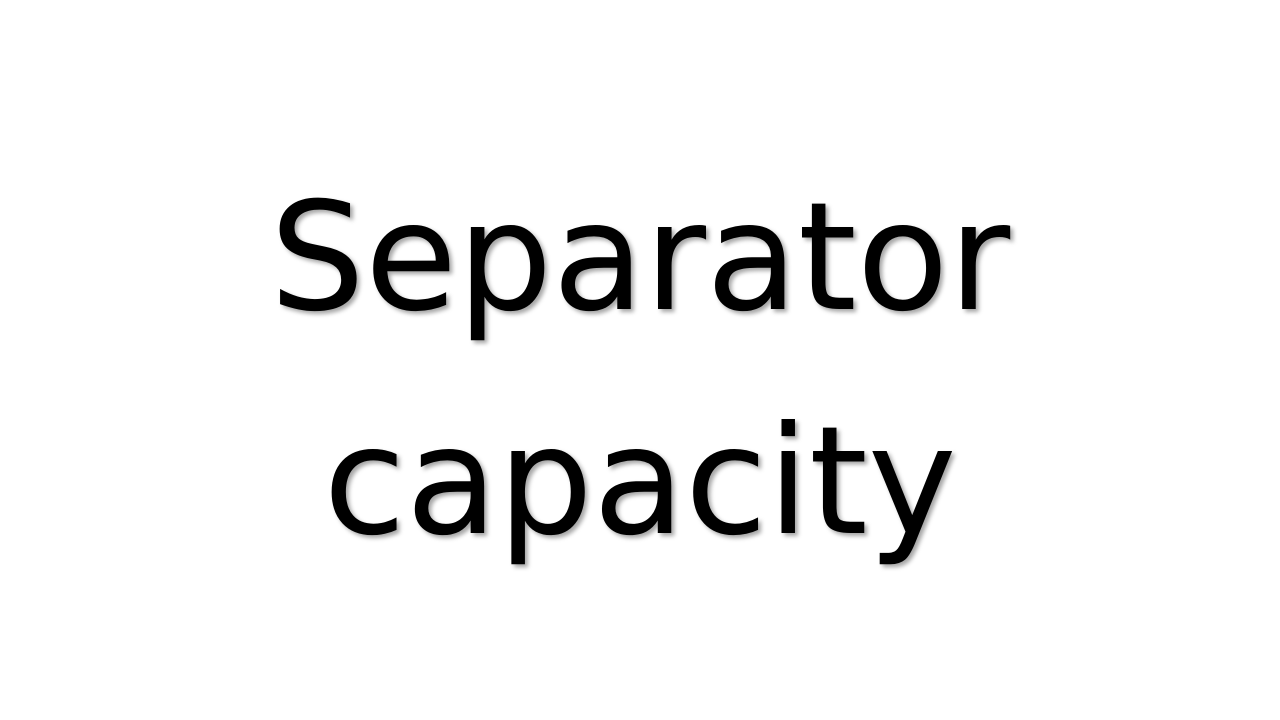 This screenshot has width=1280, height=720. What do you see at coordinates (640, 258) in the screenshot?
I see `title-line-1: Separator` at bounding box center [640, 258].